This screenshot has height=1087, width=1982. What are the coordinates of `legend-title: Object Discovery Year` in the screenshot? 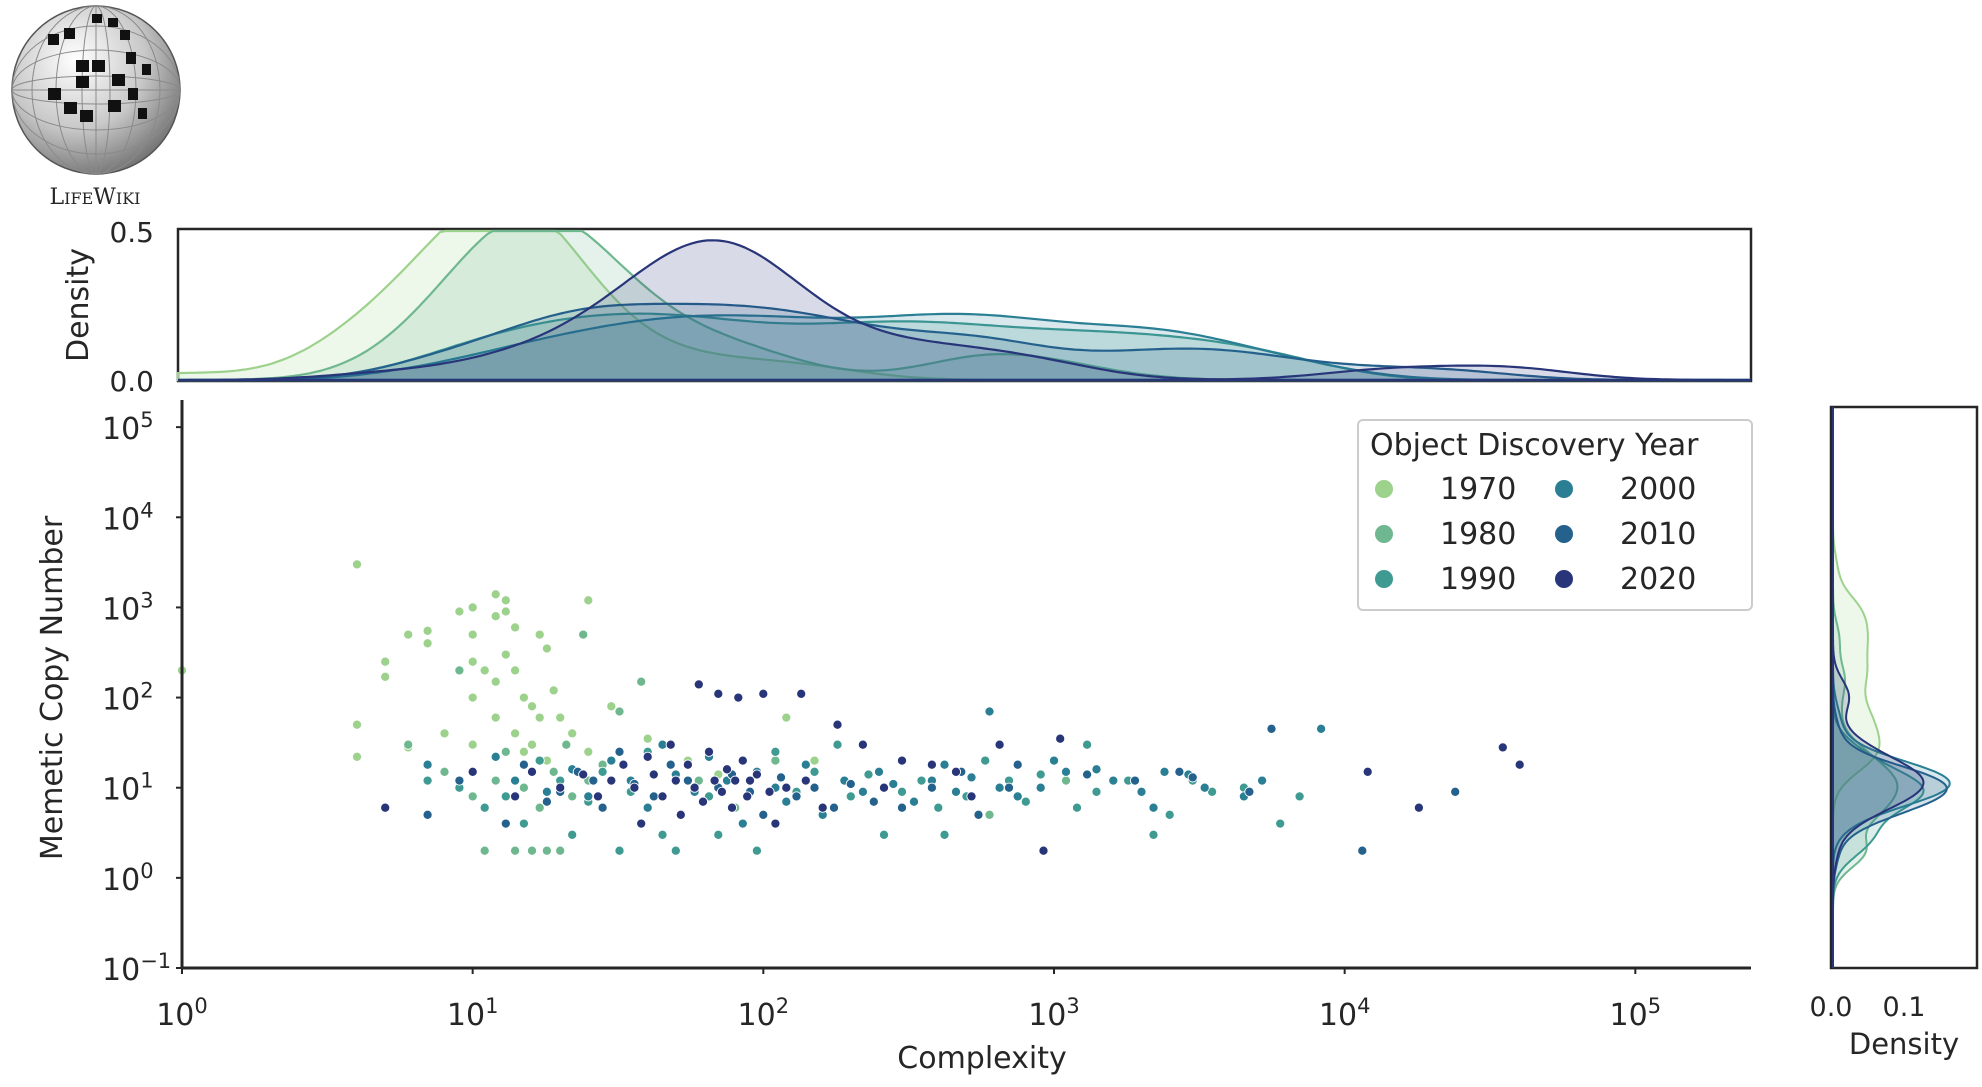 It's located at (1534, 445).